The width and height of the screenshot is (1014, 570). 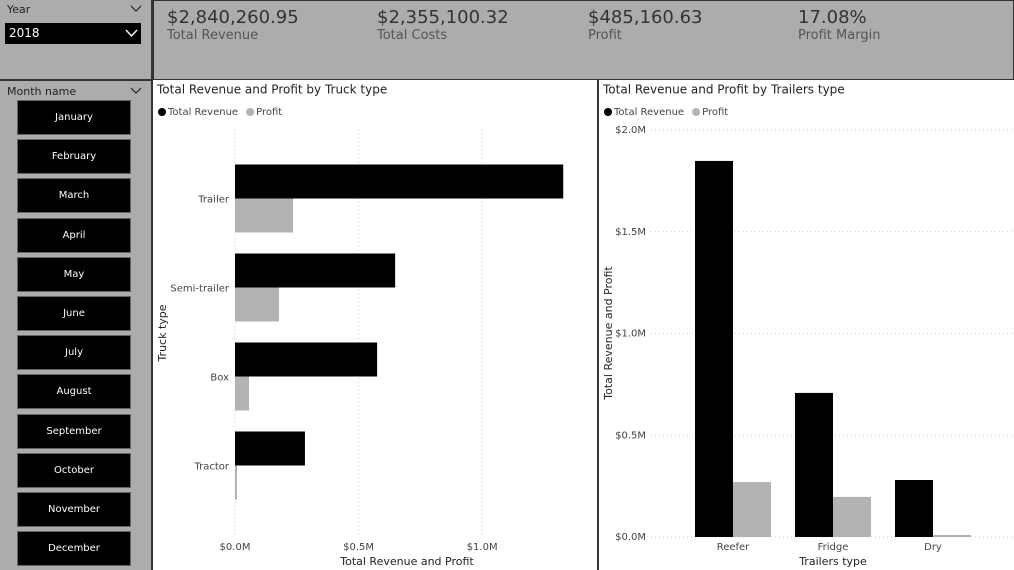 What do you see at coordinates (630, 537) in the screenshot?
I see `y-tick-label: $0.0M` at bounding box center [630, 537].